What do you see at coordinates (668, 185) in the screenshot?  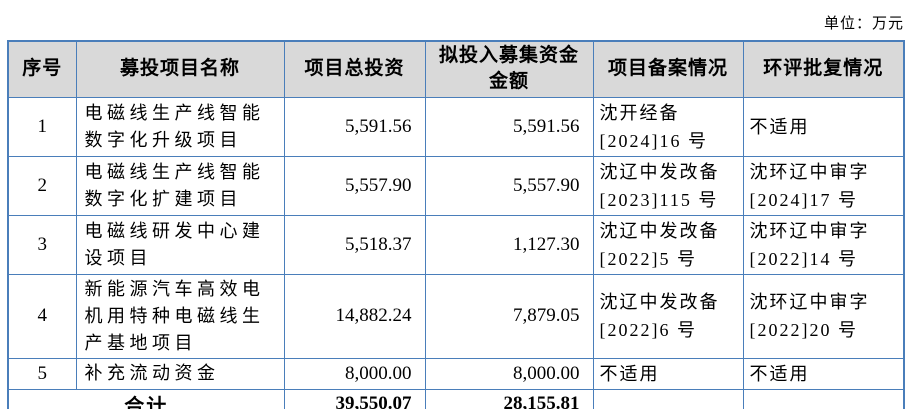 I see `cell-filing-status: 沈辽中发改备 [2023]115 号` at bounding box center [668, 185].